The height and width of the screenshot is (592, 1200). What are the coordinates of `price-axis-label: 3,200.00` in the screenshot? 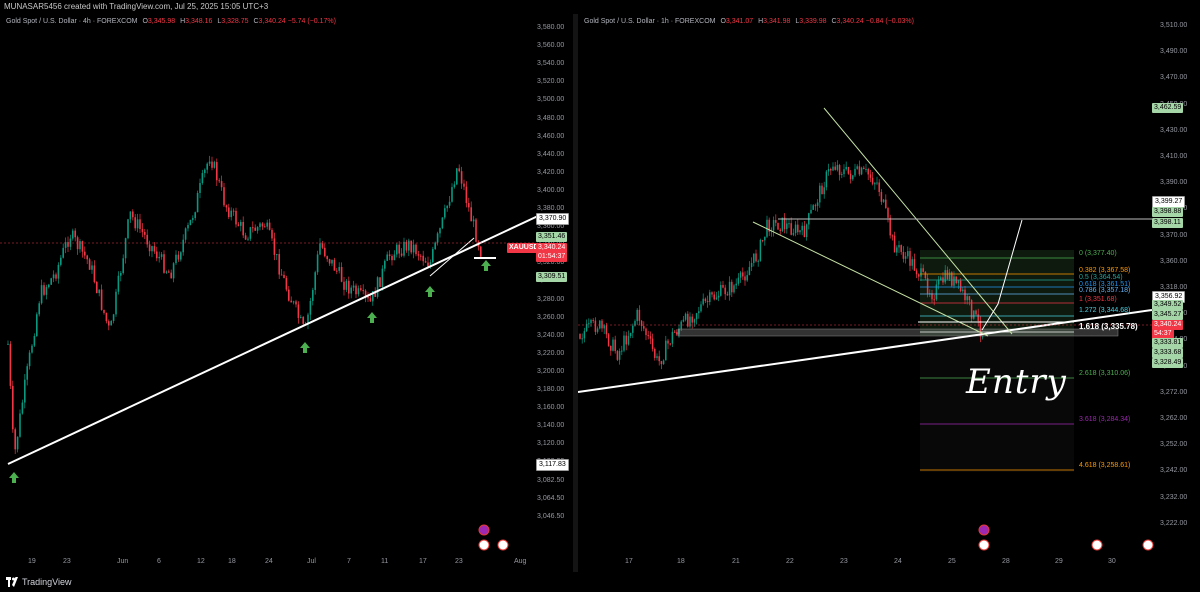 It's located at (551, 371).